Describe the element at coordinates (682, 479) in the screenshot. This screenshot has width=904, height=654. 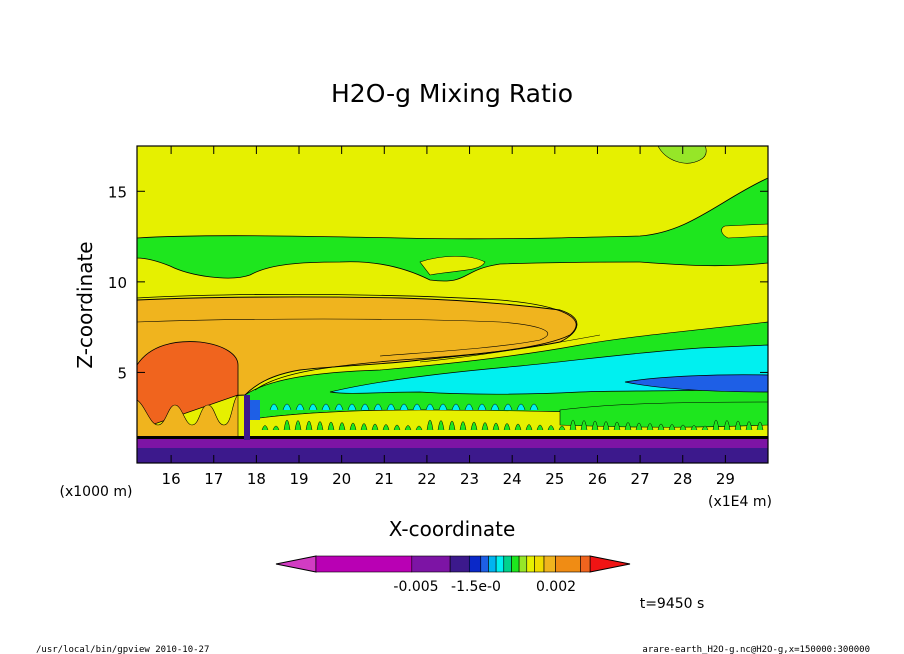
I see `x-tick-label: 28` at that location.